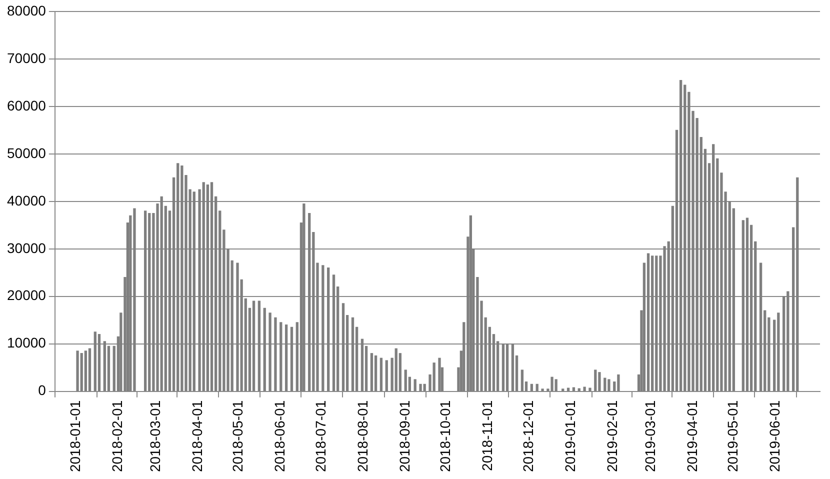 Image resolution: width=830 pixels, height=479 pixels. I want to click on x-tick-label: 2018-05-01, so click(238, 436).